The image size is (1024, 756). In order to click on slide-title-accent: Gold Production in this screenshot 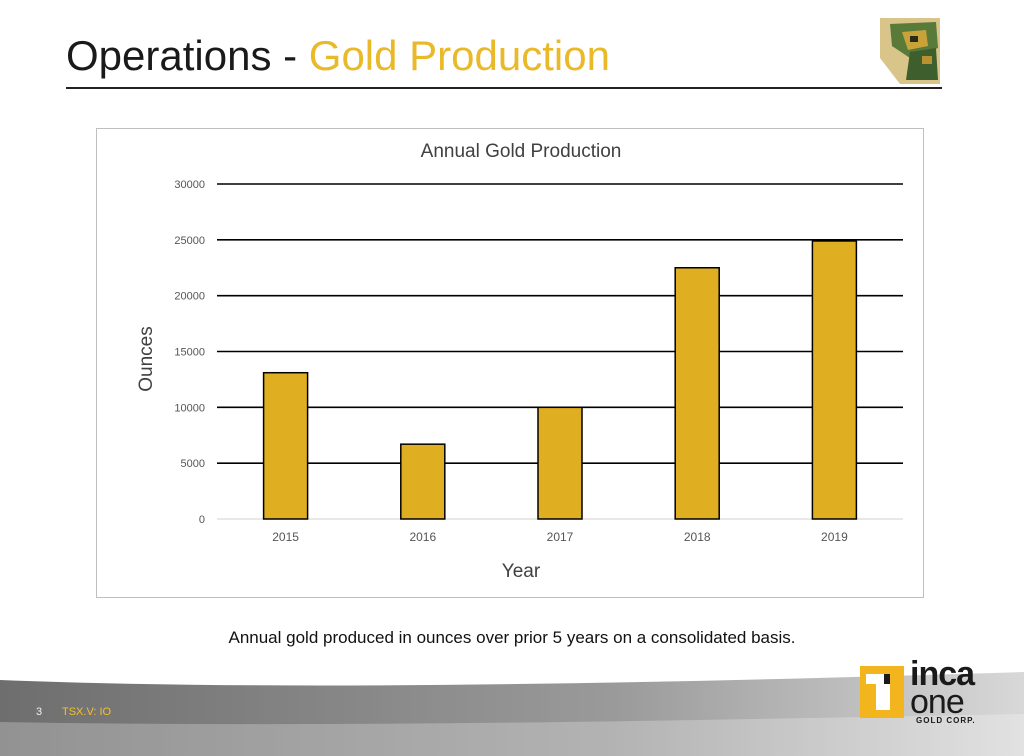, I will do `click(459, 55)`.